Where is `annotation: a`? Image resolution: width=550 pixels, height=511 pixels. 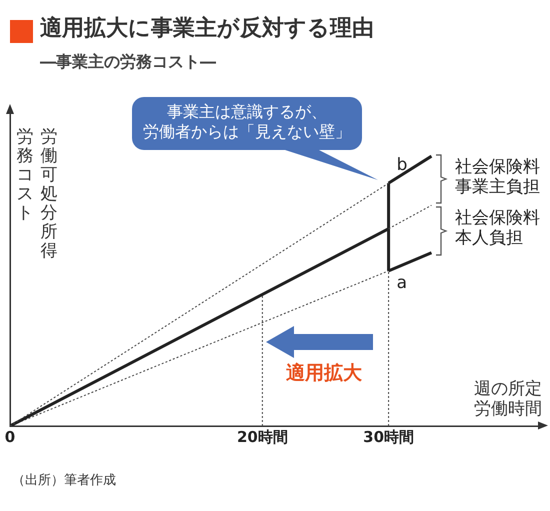
annotation: a is located at coordinates (401, 282).